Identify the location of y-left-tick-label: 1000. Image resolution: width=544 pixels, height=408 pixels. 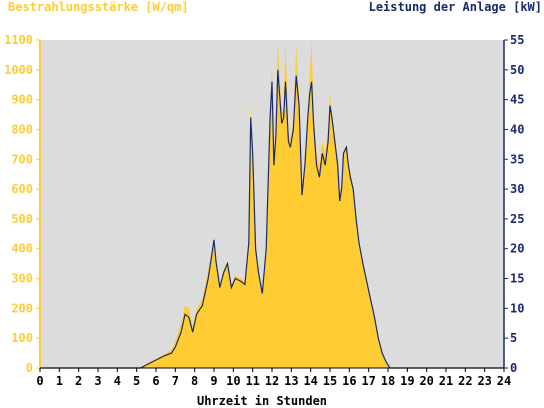
(18, 70).